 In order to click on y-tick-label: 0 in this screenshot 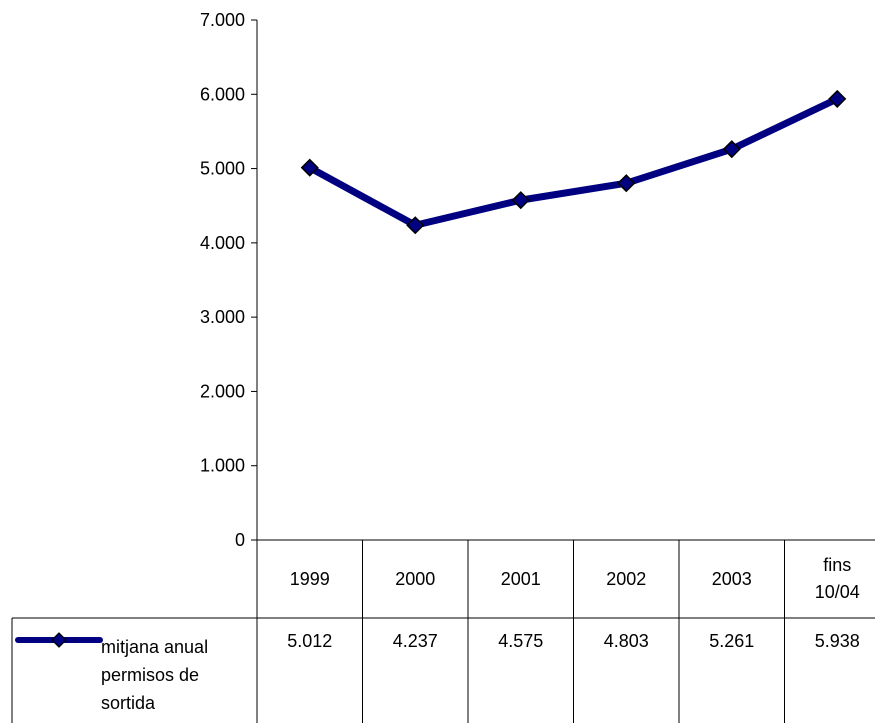, I will do `click(240, 540)`.